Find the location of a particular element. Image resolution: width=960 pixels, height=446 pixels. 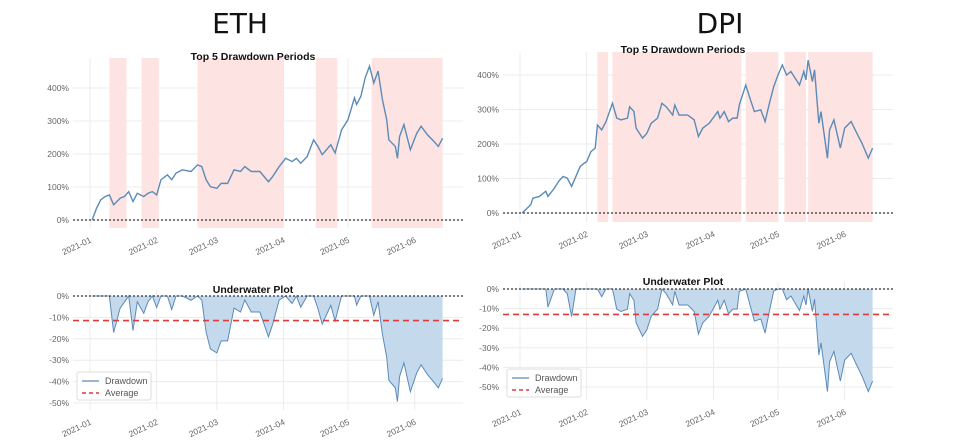

figure-title: ETH is located at coordinates (240, 23).